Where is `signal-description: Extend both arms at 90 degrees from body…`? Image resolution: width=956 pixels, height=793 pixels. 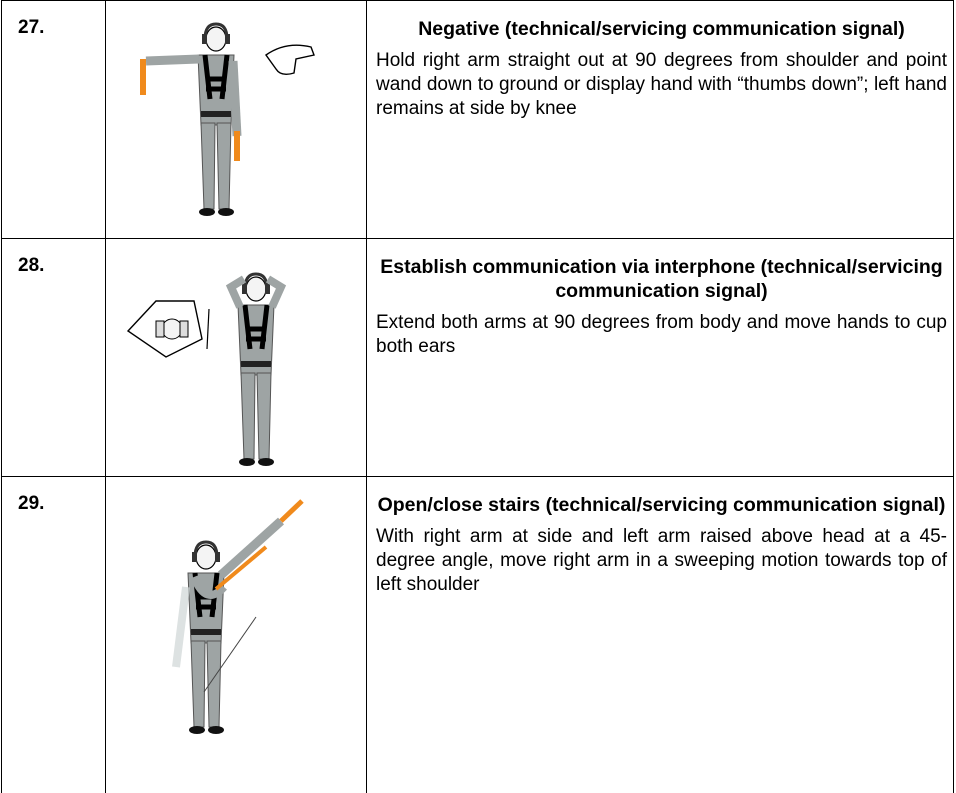 signal-description: Extend both arms at 90 degrees from body… is located at coordinates (661, 334).